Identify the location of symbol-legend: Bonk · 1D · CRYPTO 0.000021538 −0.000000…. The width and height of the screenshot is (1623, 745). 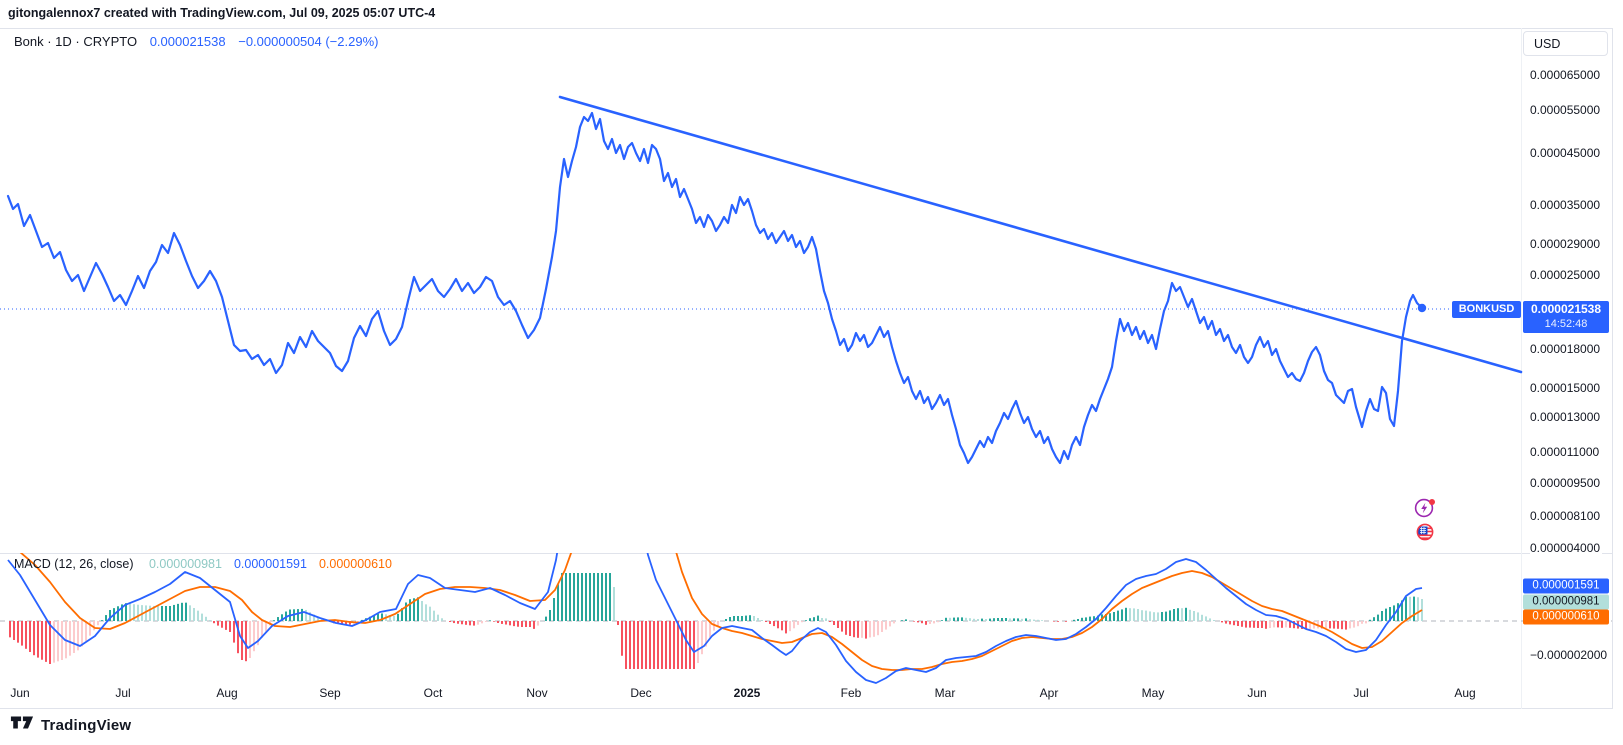
(196, 41).